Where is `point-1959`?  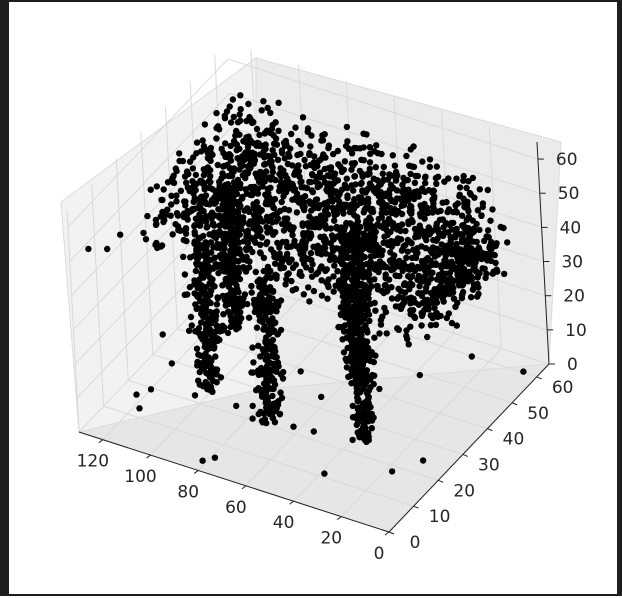 point-1959 is located at coordinates (352, 406).